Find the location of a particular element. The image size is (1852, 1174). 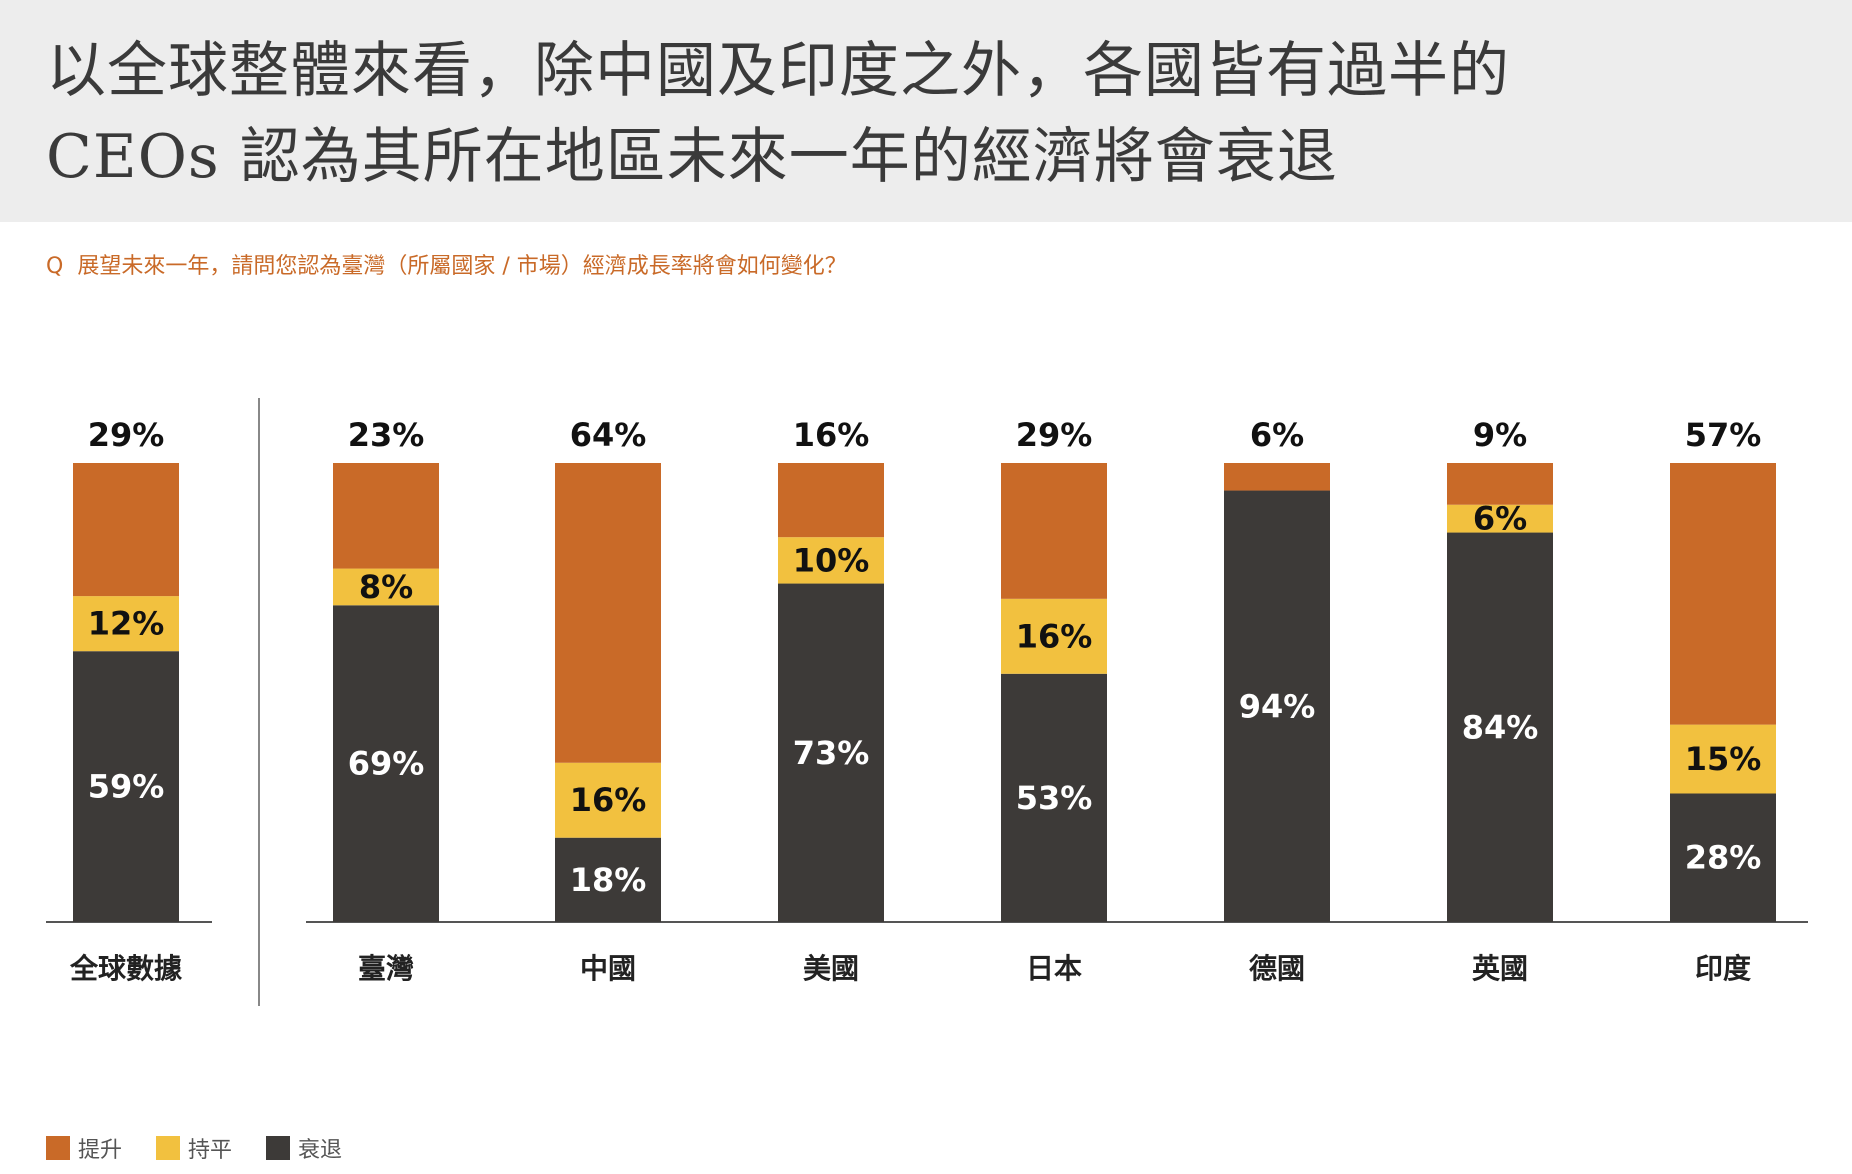

survey-question: Q 展望未來一年，請問您認為臺灣（所屬國家 / 市場）經濟成長率將會如何變化？ is located at coordinates (446, 264).